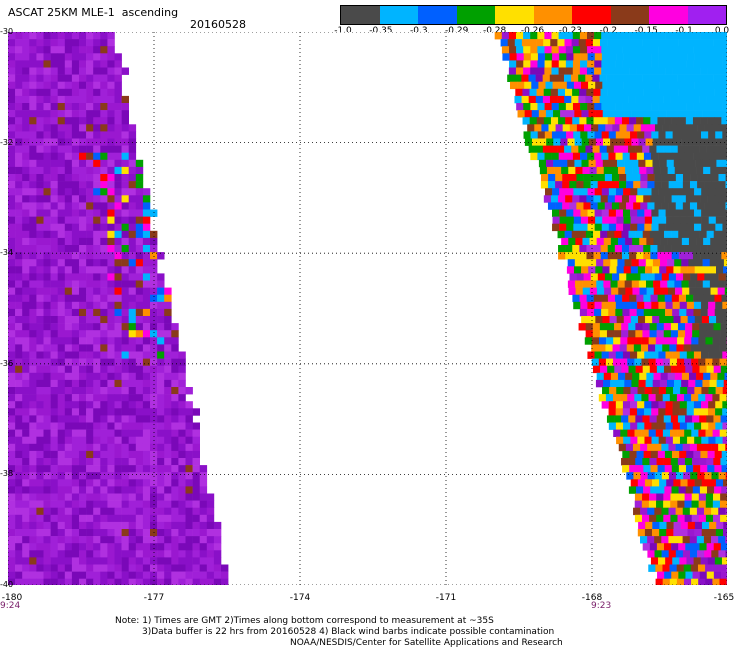 The height and width of the screenshot is (650, 740). What do you see at coordinates (343, 31) in the screenshot?
I see `legend-tick-label: -1.0` at bounding box center [343, 31].